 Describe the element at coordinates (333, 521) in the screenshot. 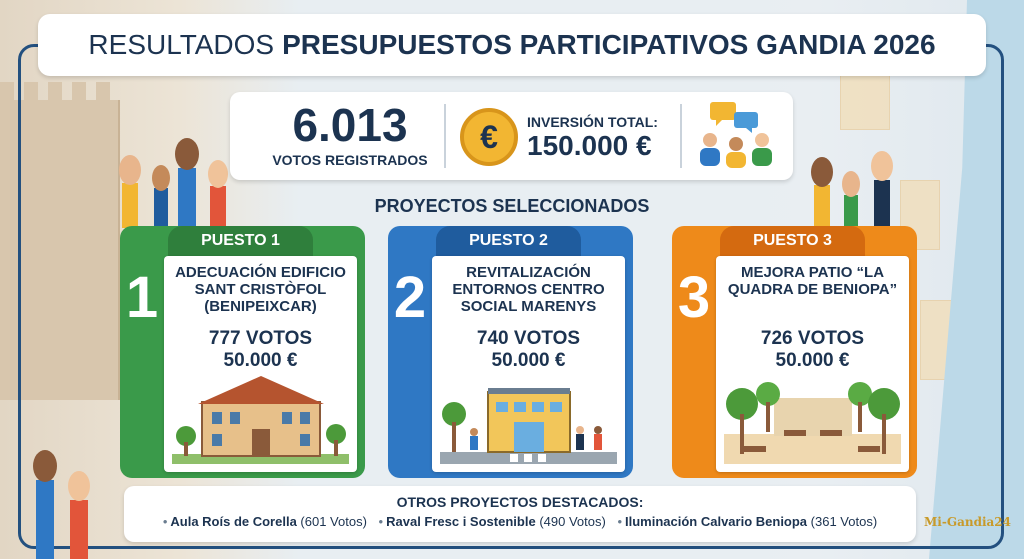

I see `other-project-votes: (601 Votos)` at that location.